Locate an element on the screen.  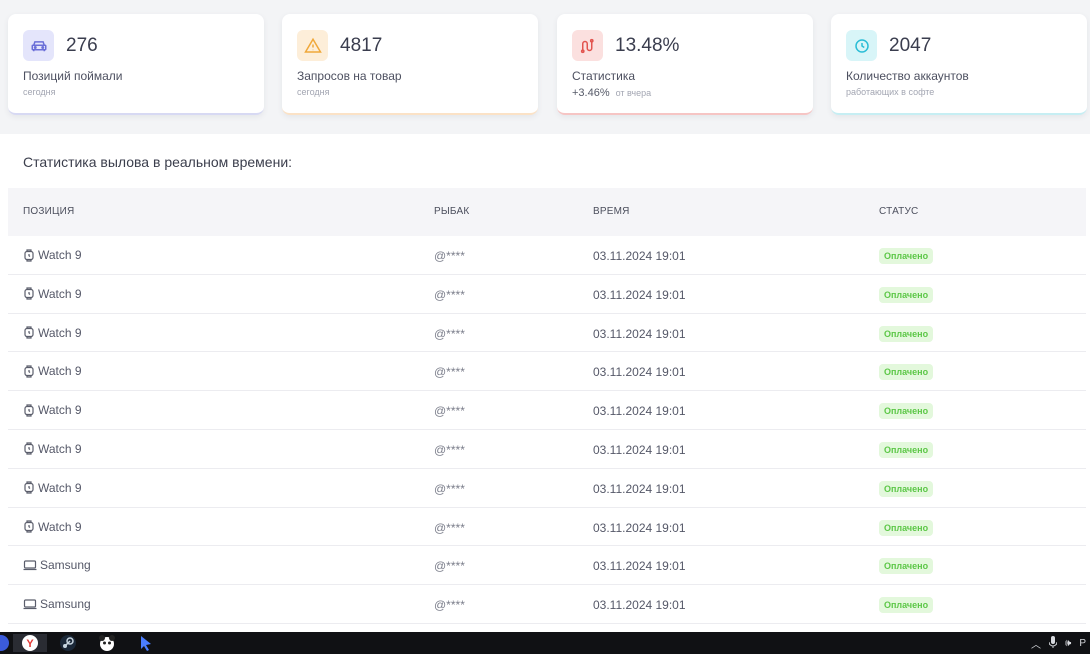
microphone-icon is located at coordinates (1053, 643).